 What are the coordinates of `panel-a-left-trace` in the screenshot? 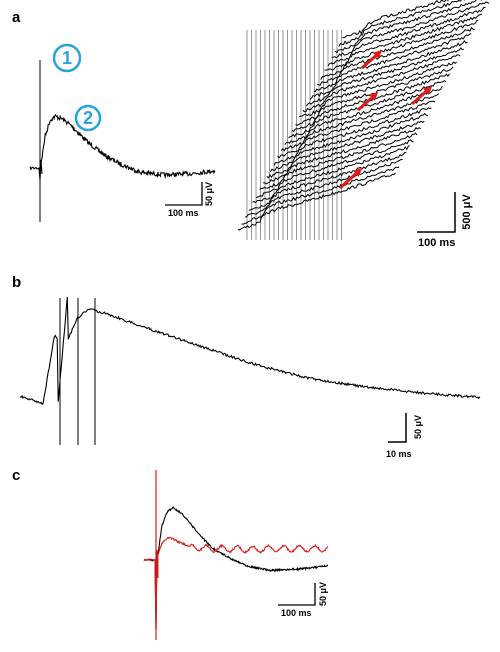 It's located at (122, 147).